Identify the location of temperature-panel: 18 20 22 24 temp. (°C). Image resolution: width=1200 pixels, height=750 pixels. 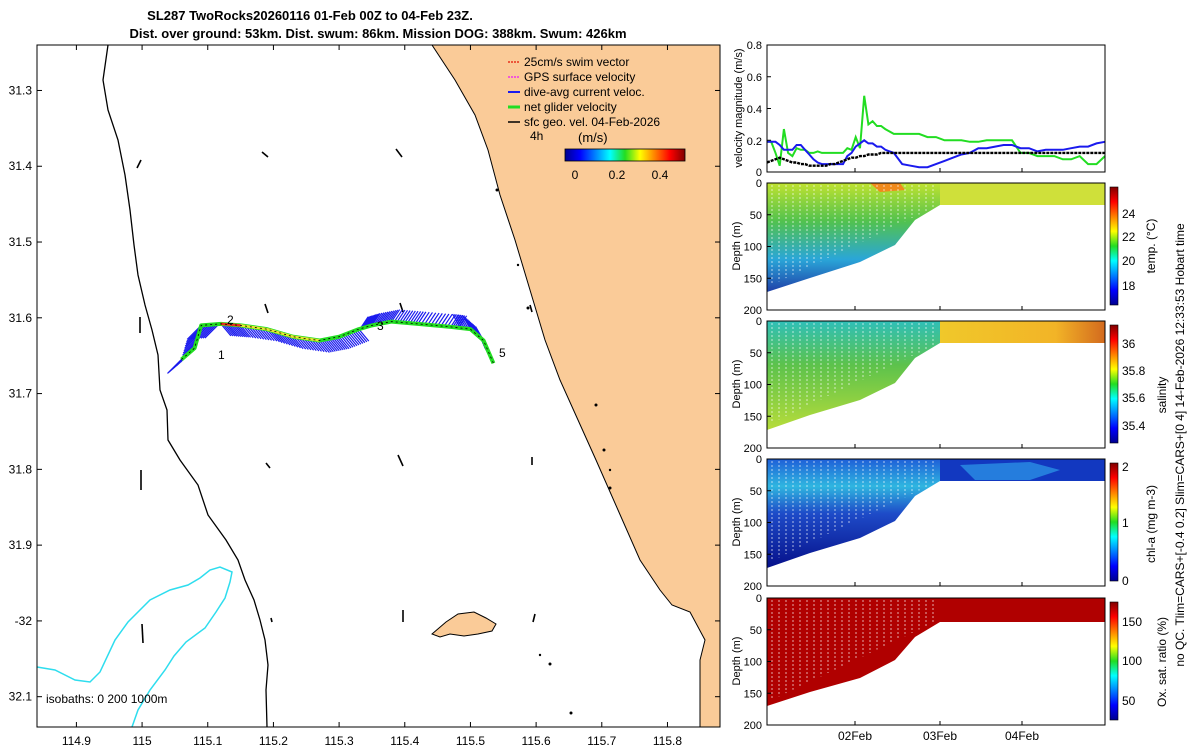
(962, 246).